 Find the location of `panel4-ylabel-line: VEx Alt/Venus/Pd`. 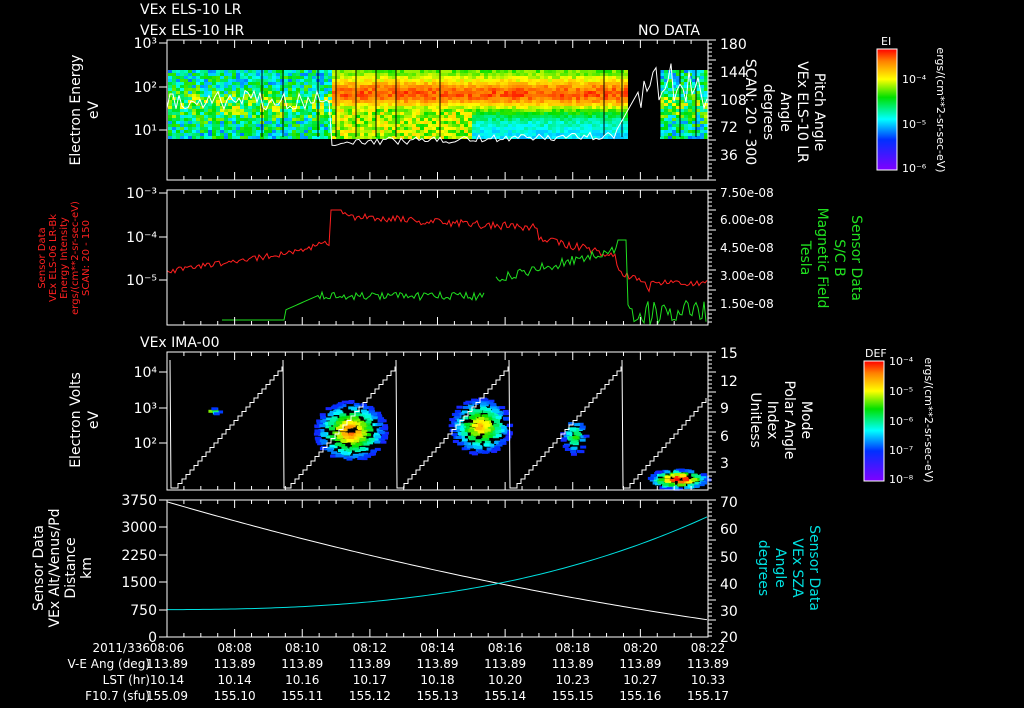

panel4-ylabel-line: VEx Alt/Venus/Pd is located at coordinates (55, 567).